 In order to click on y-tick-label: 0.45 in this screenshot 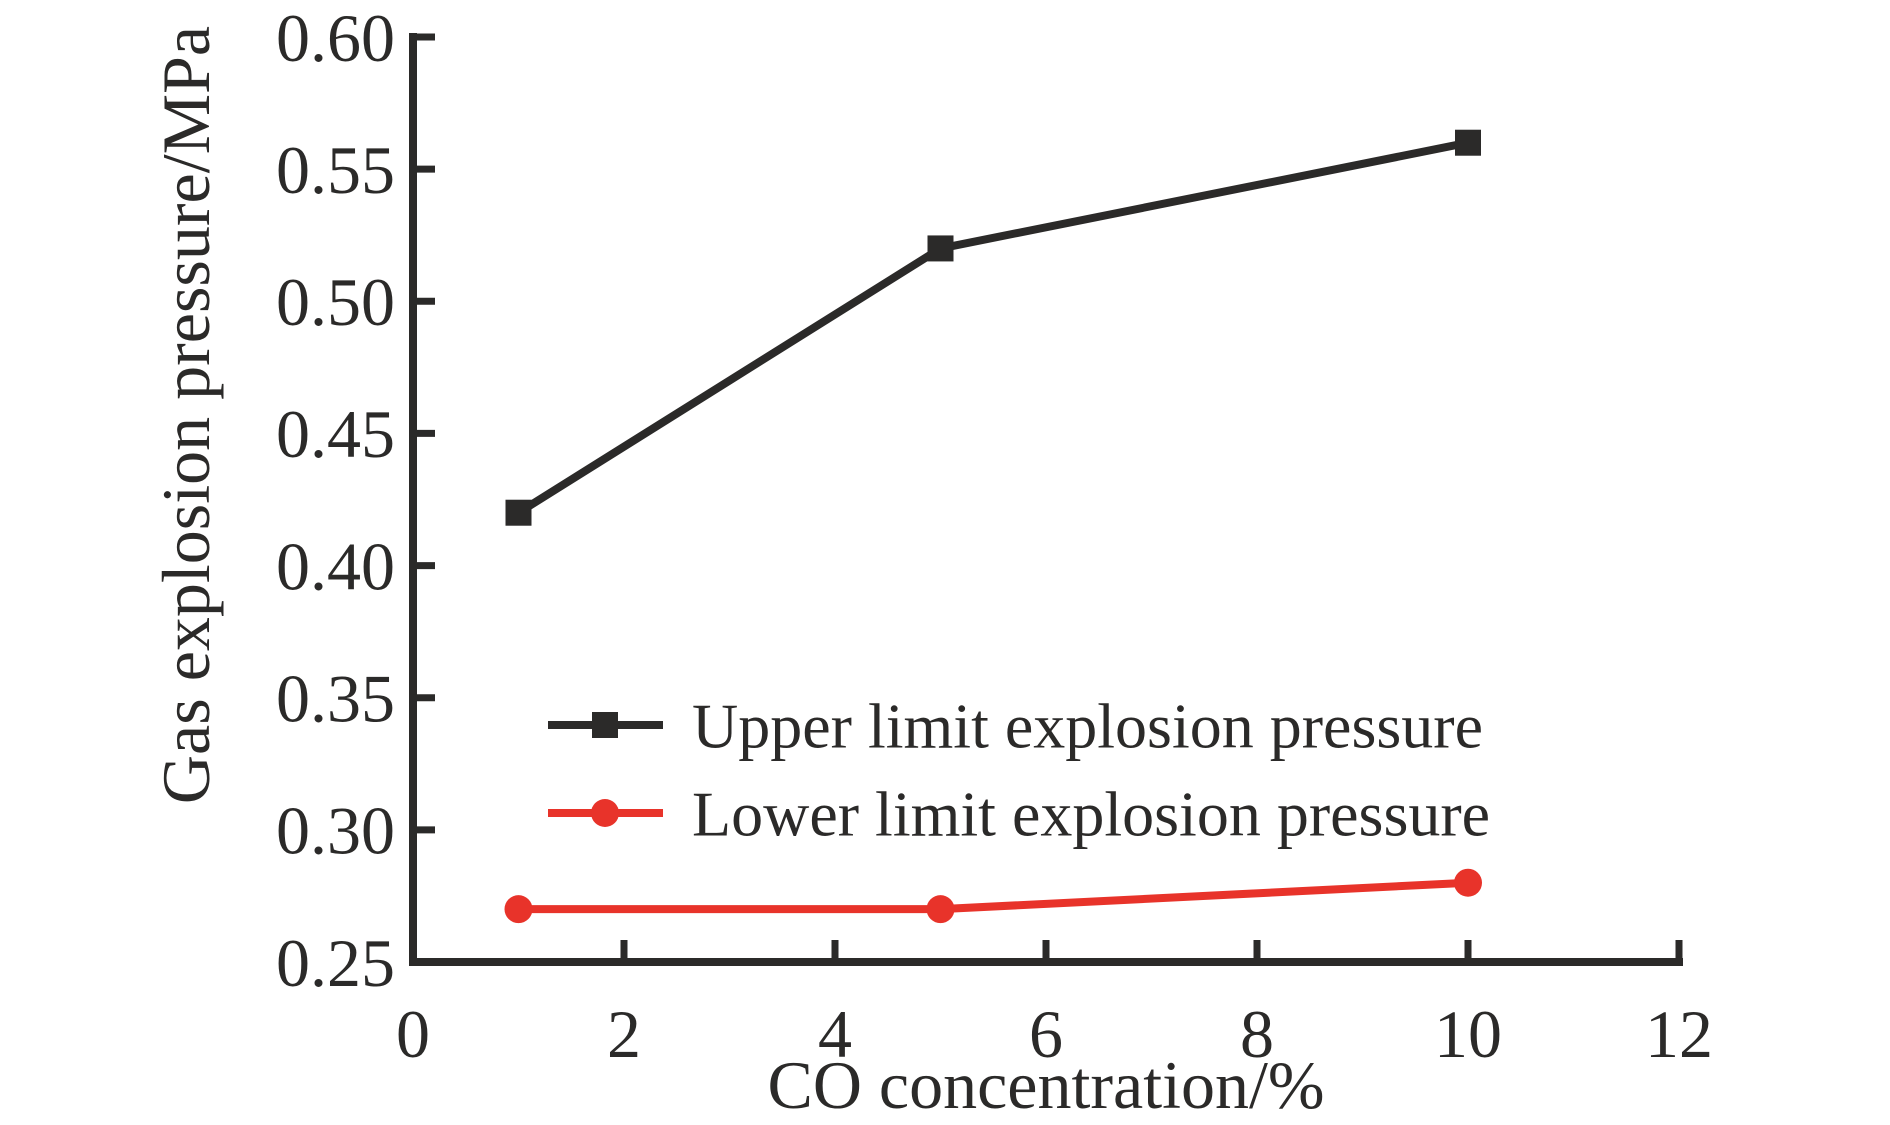, I will do `click(335, 434)`.